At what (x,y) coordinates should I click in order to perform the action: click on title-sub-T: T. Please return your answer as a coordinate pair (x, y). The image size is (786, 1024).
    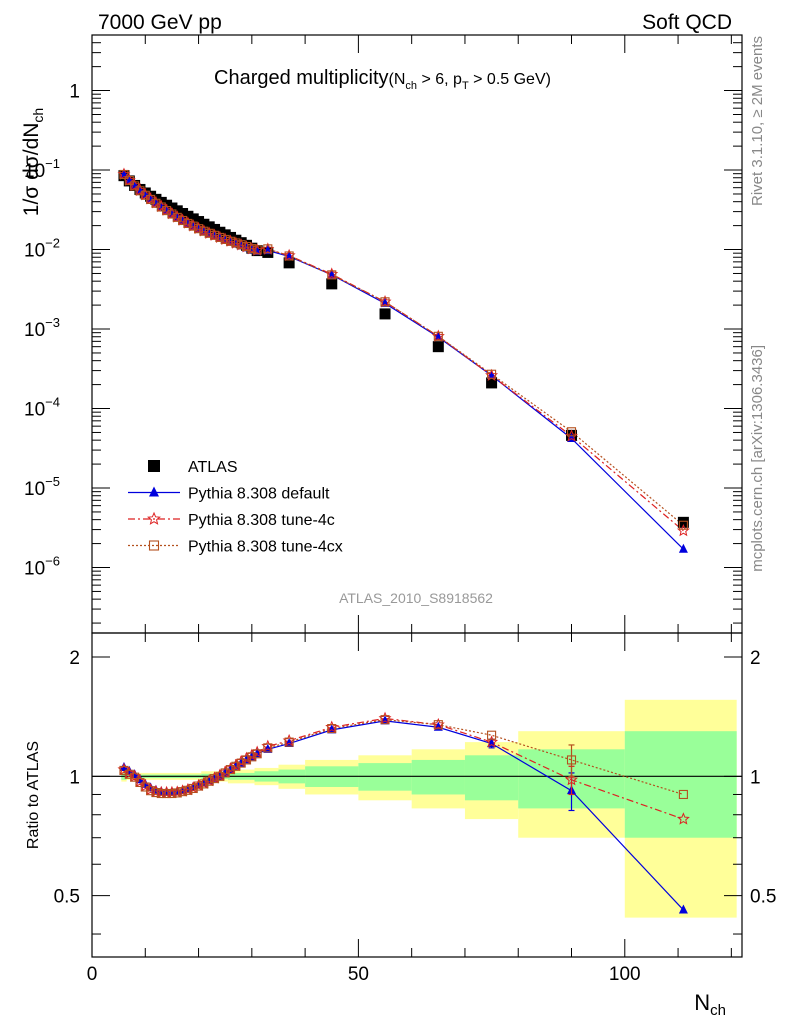
    Looking at the image, I should click on (465, 86).